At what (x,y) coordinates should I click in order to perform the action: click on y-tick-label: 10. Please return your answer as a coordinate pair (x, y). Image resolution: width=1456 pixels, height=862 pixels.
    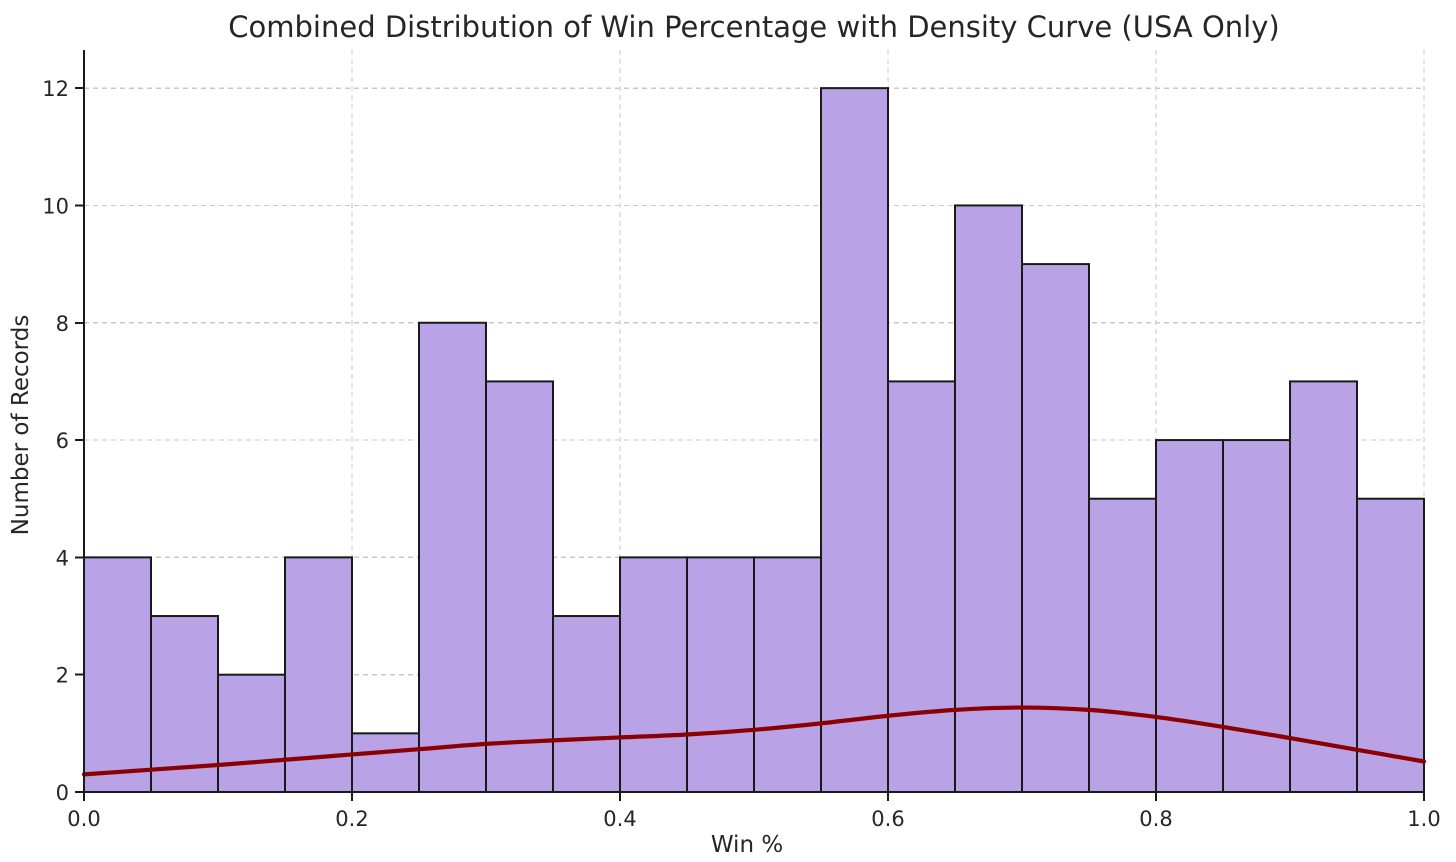
    Looking at the image, I should click on (55, 206).